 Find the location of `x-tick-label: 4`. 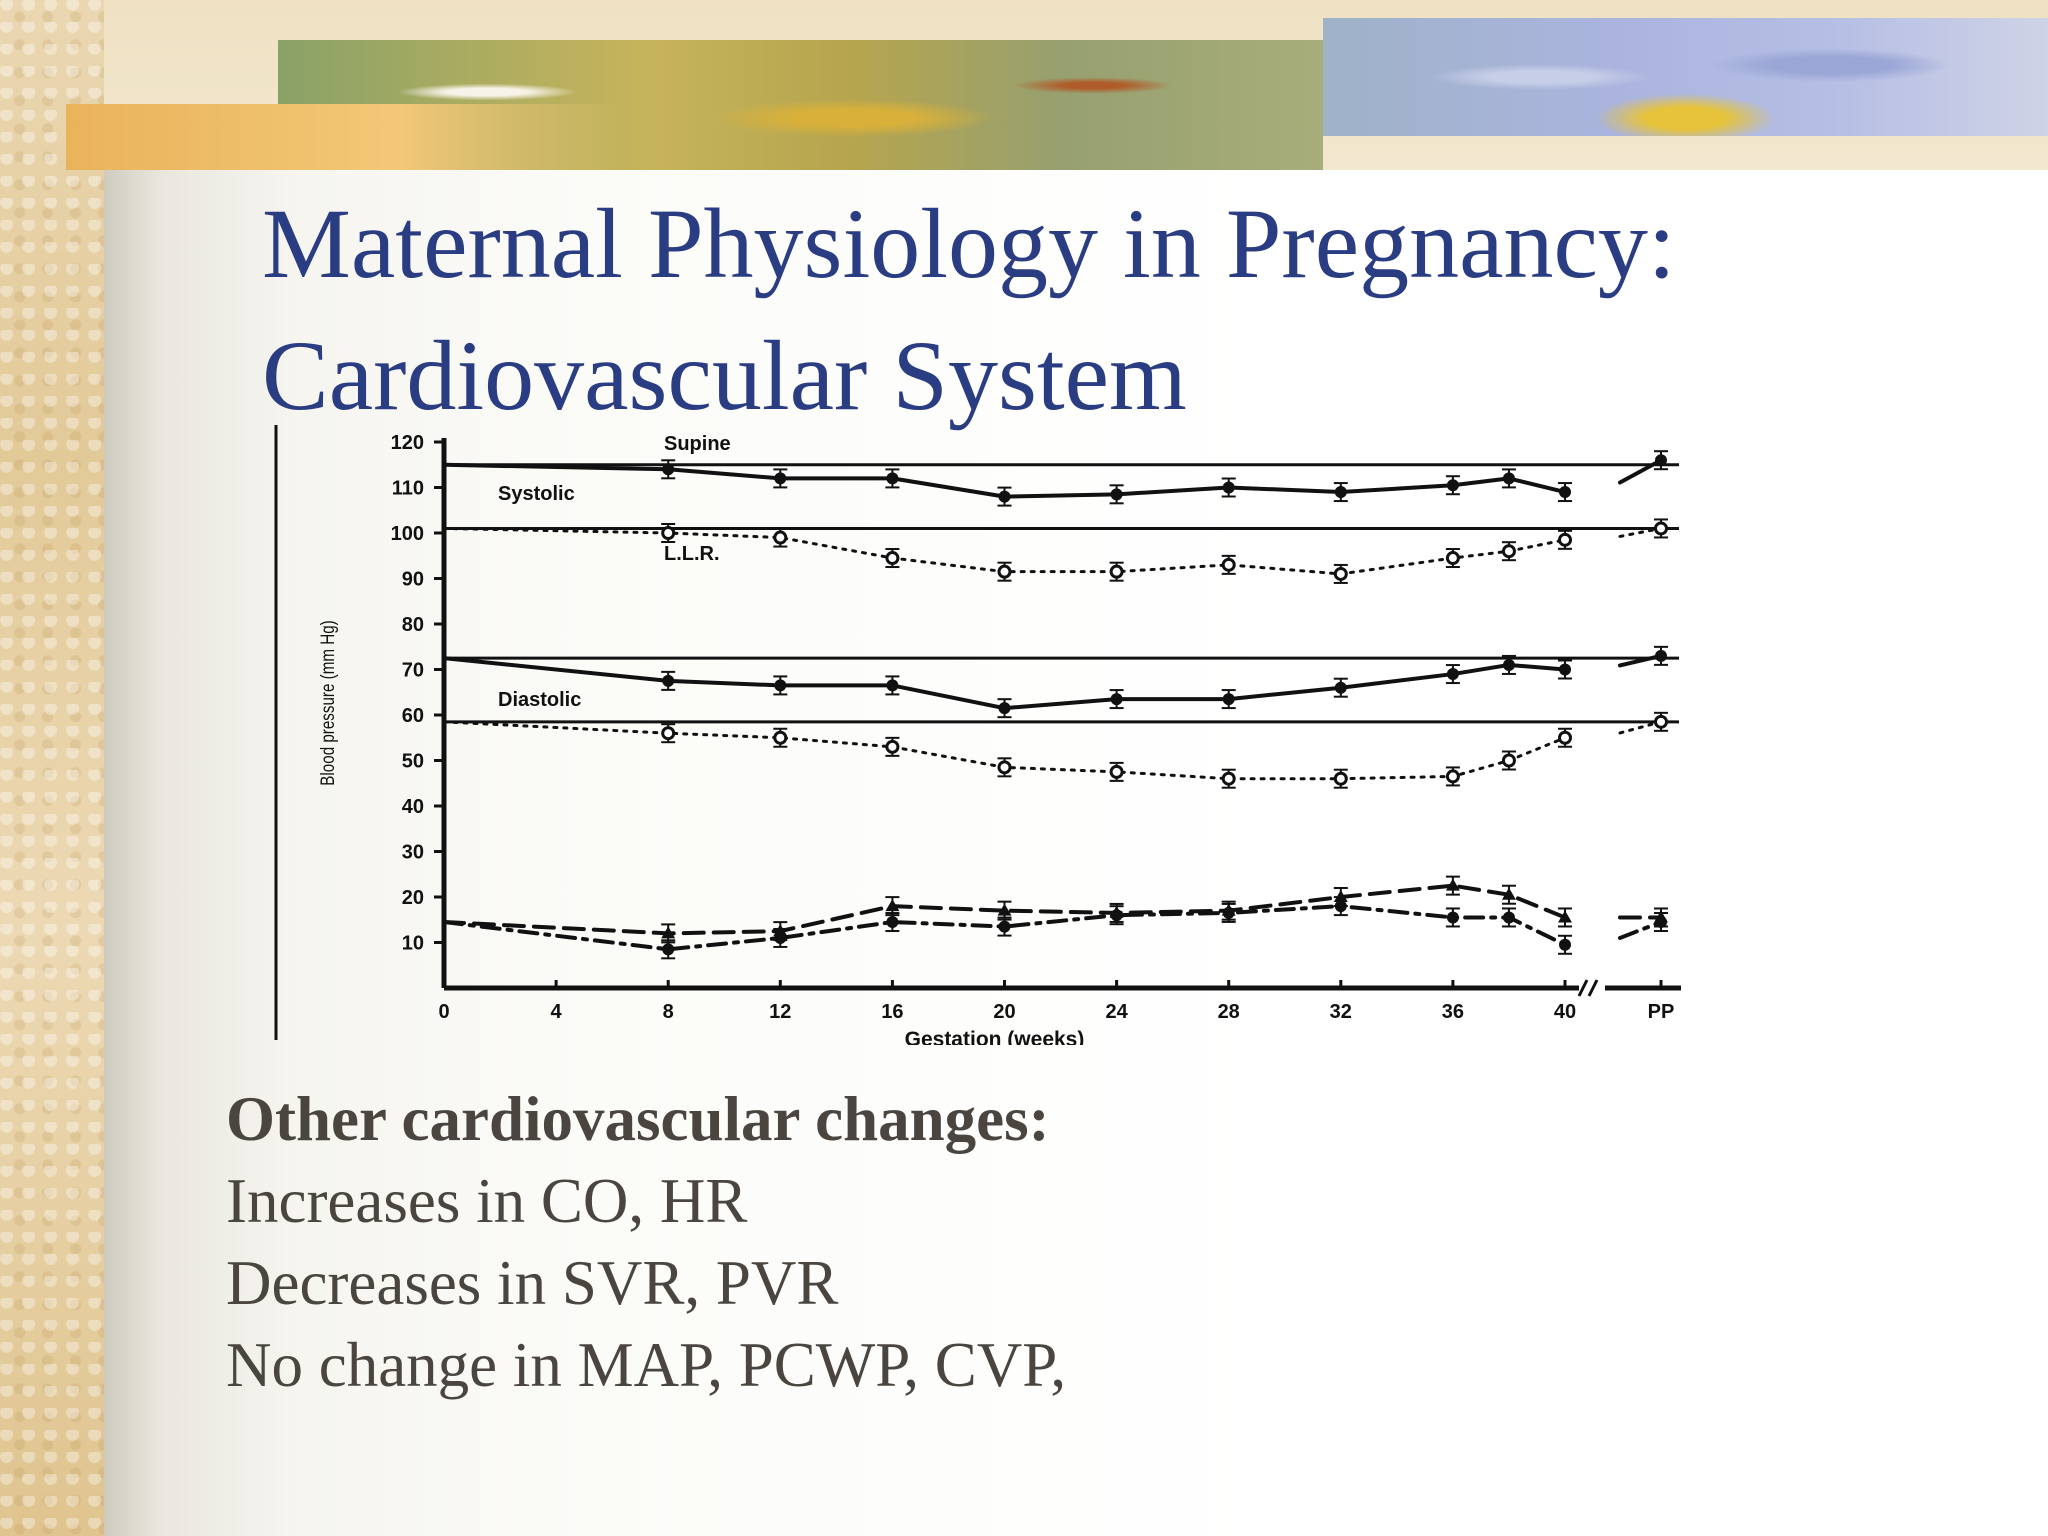

x-tick-label: 4 is located at coordinates (557, 1012).